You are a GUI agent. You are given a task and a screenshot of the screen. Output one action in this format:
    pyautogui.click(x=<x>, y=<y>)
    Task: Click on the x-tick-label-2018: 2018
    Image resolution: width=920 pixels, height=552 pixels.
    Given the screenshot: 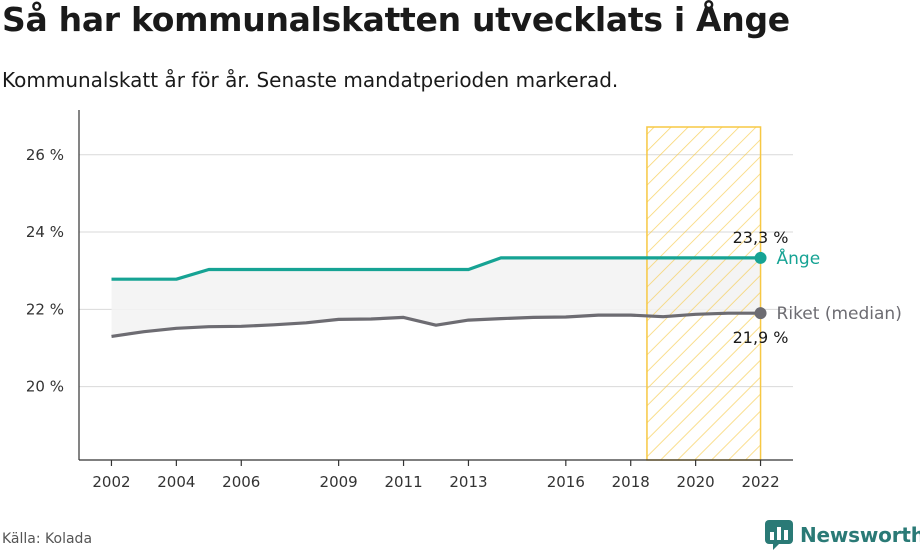 What is the action you would take?
    pyautogui.click(x=631, y=482)
    